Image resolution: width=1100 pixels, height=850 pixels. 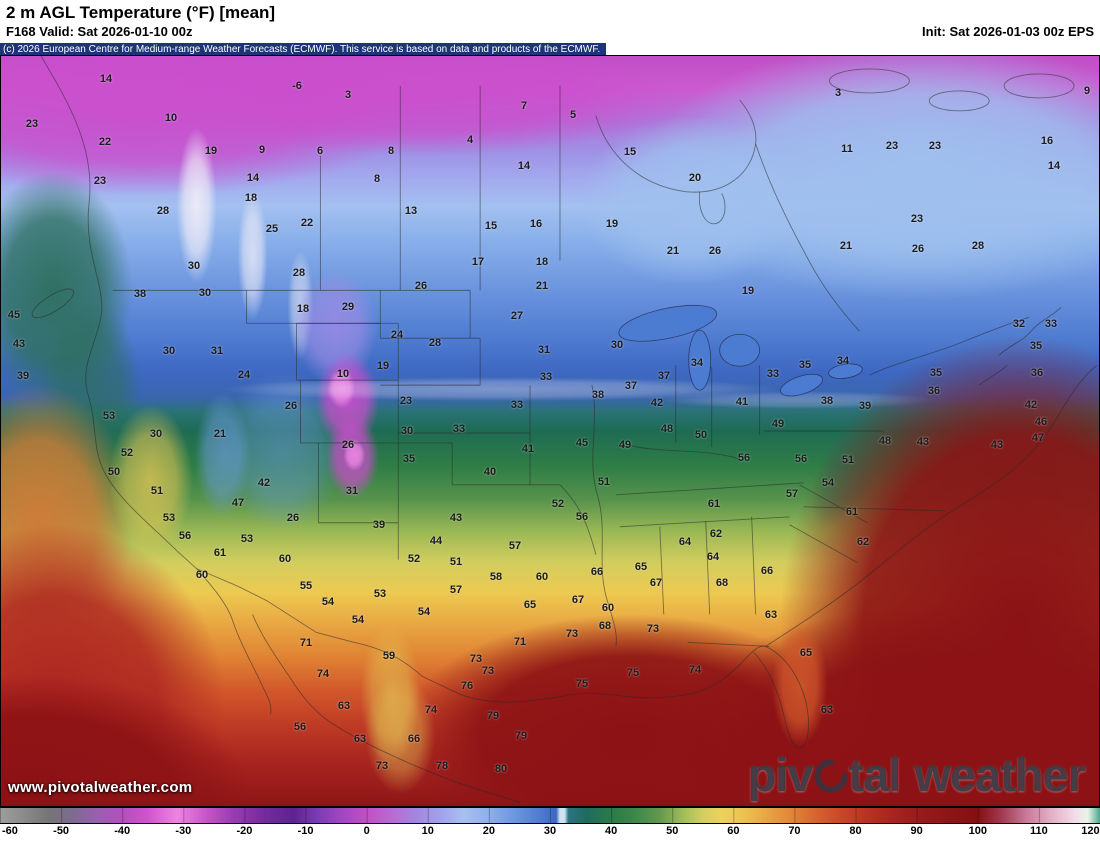 I want to click on temp-label: 36, so click(x=934, y=391).